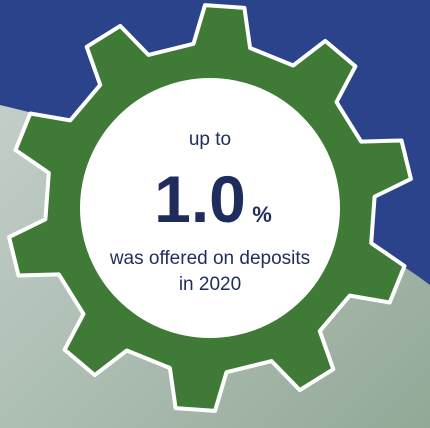 This screenshot has width=430, height=428. What do you see at coordinates (209, 258) in the screenshot?
I see `caption-line: was offered on deposits` at bounding box center [209, 258].